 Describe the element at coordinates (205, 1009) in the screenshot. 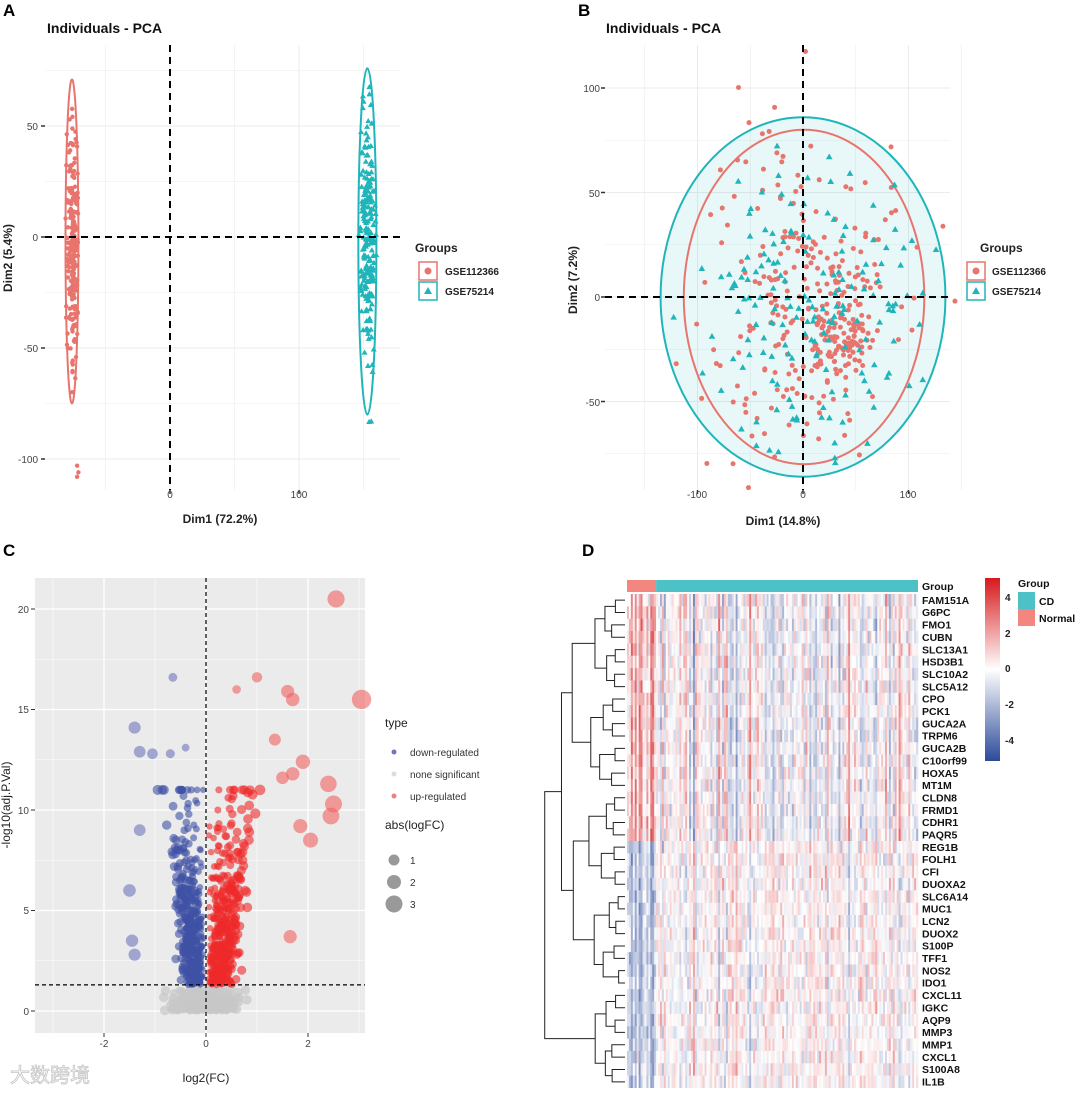

I see `point-none-significant` at that location.